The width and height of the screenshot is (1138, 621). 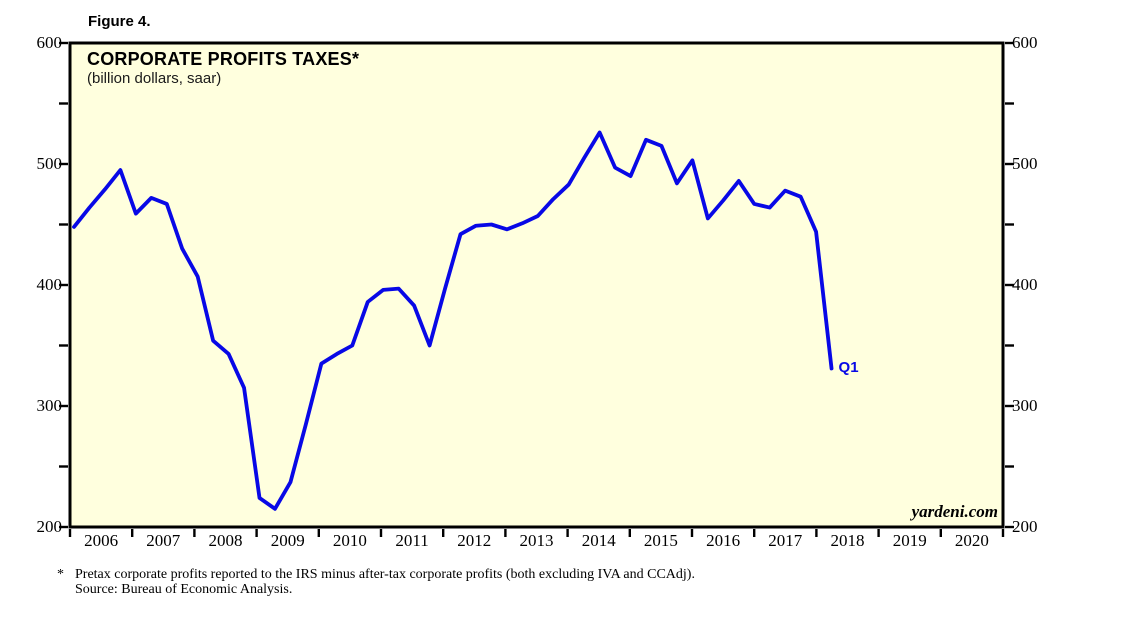 What do you see at coordinates (1025, 42) in the screenshot?
I see `y-axis-label-right: 600` at bounding box center [1025, 42].